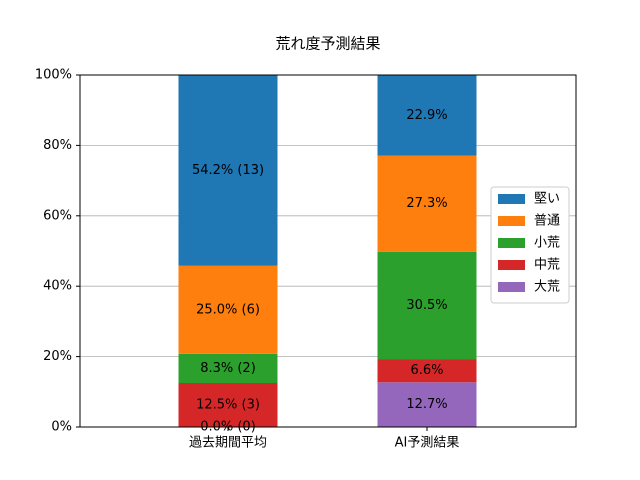 The height and width of the screenshot is (480, 640). I want to click on data-label: 22.9%, so click(426, 115).